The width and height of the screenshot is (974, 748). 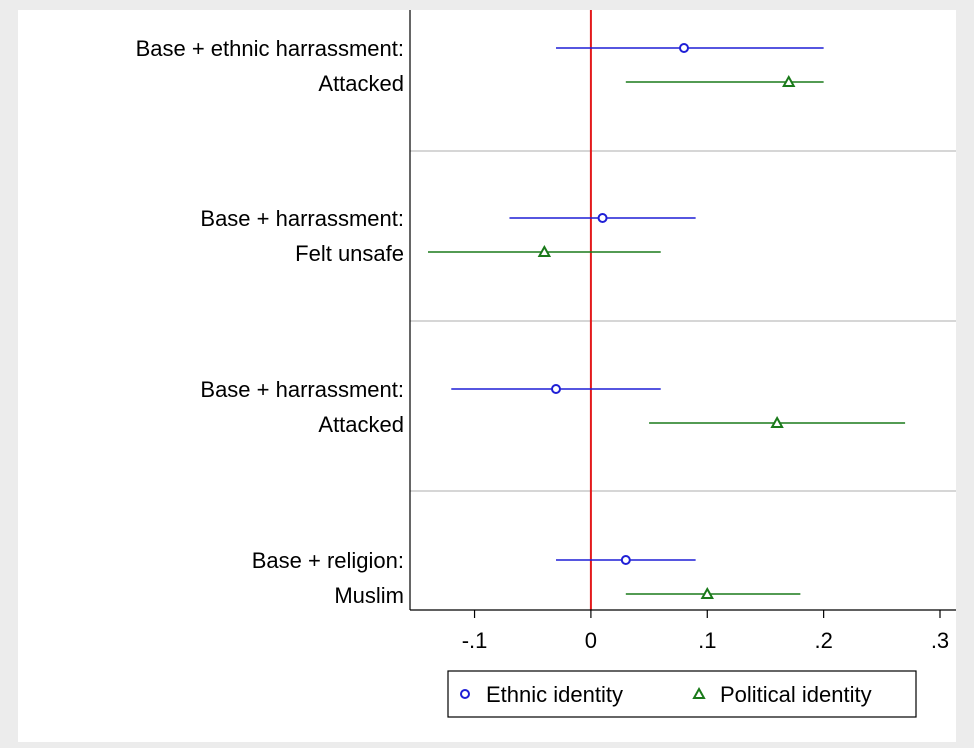 What do you see at coordinates (302, 389) in the screenshot?
I see `group-label-3-line1: Base + harrassment:` at bounding box center [302, 389].